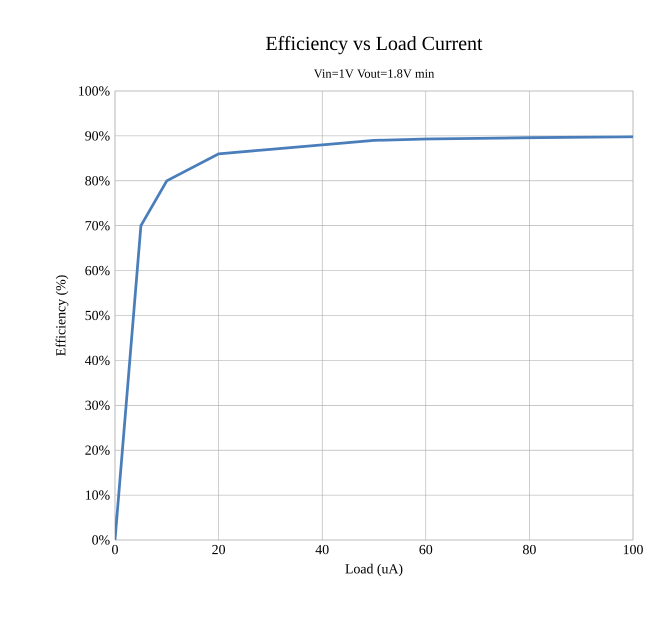 This screenshot has width=649, height=622. What do you see at coordinates (322, 549) in the screenshot?
I see `x-tick-label: 40` at bounding box center [322, 549].